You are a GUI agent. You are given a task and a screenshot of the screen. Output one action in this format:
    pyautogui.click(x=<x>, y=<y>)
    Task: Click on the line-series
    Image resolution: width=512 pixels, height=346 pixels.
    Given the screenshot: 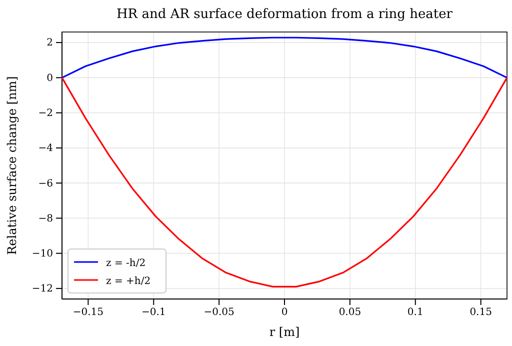 What is the action you would take?
    pyautogui.click(x=284, y=57)
    